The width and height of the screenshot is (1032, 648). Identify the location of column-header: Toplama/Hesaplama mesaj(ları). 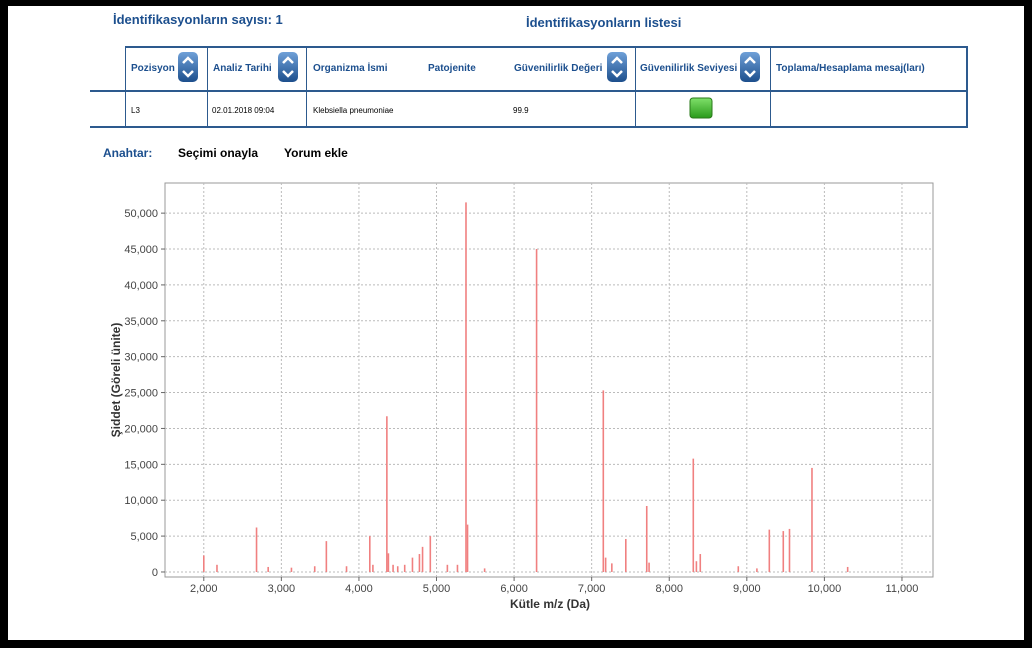
(850, 68).